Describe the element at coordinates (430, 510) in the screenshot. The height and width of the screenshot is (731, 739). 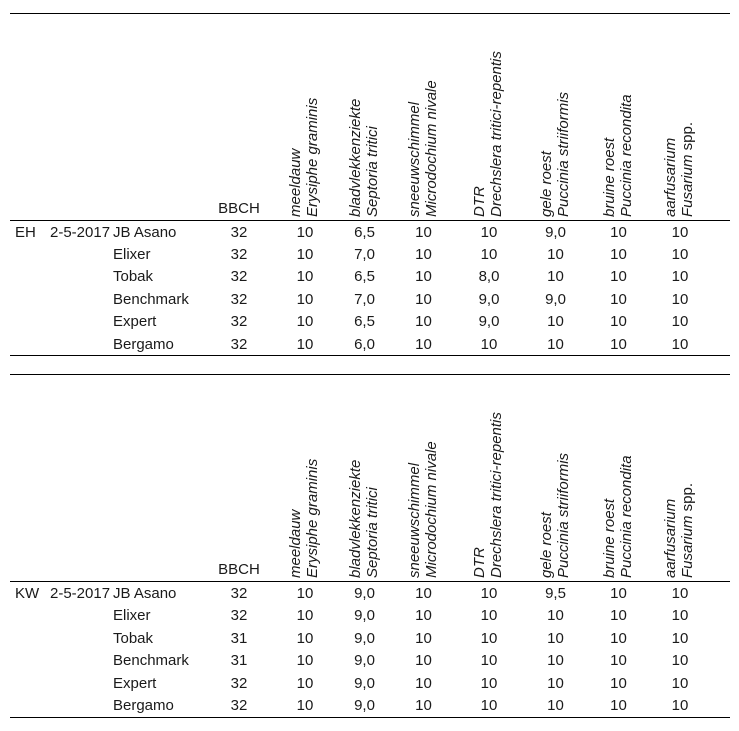
I see `disease-latin-name-text: Microdochium nivale` at that location.